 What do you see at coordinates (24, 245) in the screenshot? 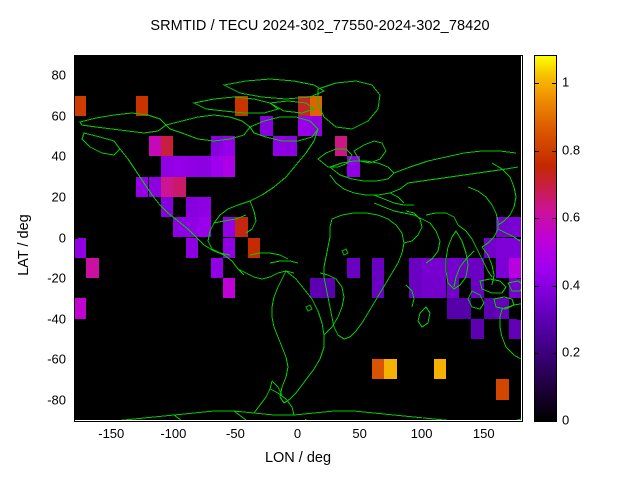
I see `y-axis-title: LAT / deg` at bounding box center [24, 245].